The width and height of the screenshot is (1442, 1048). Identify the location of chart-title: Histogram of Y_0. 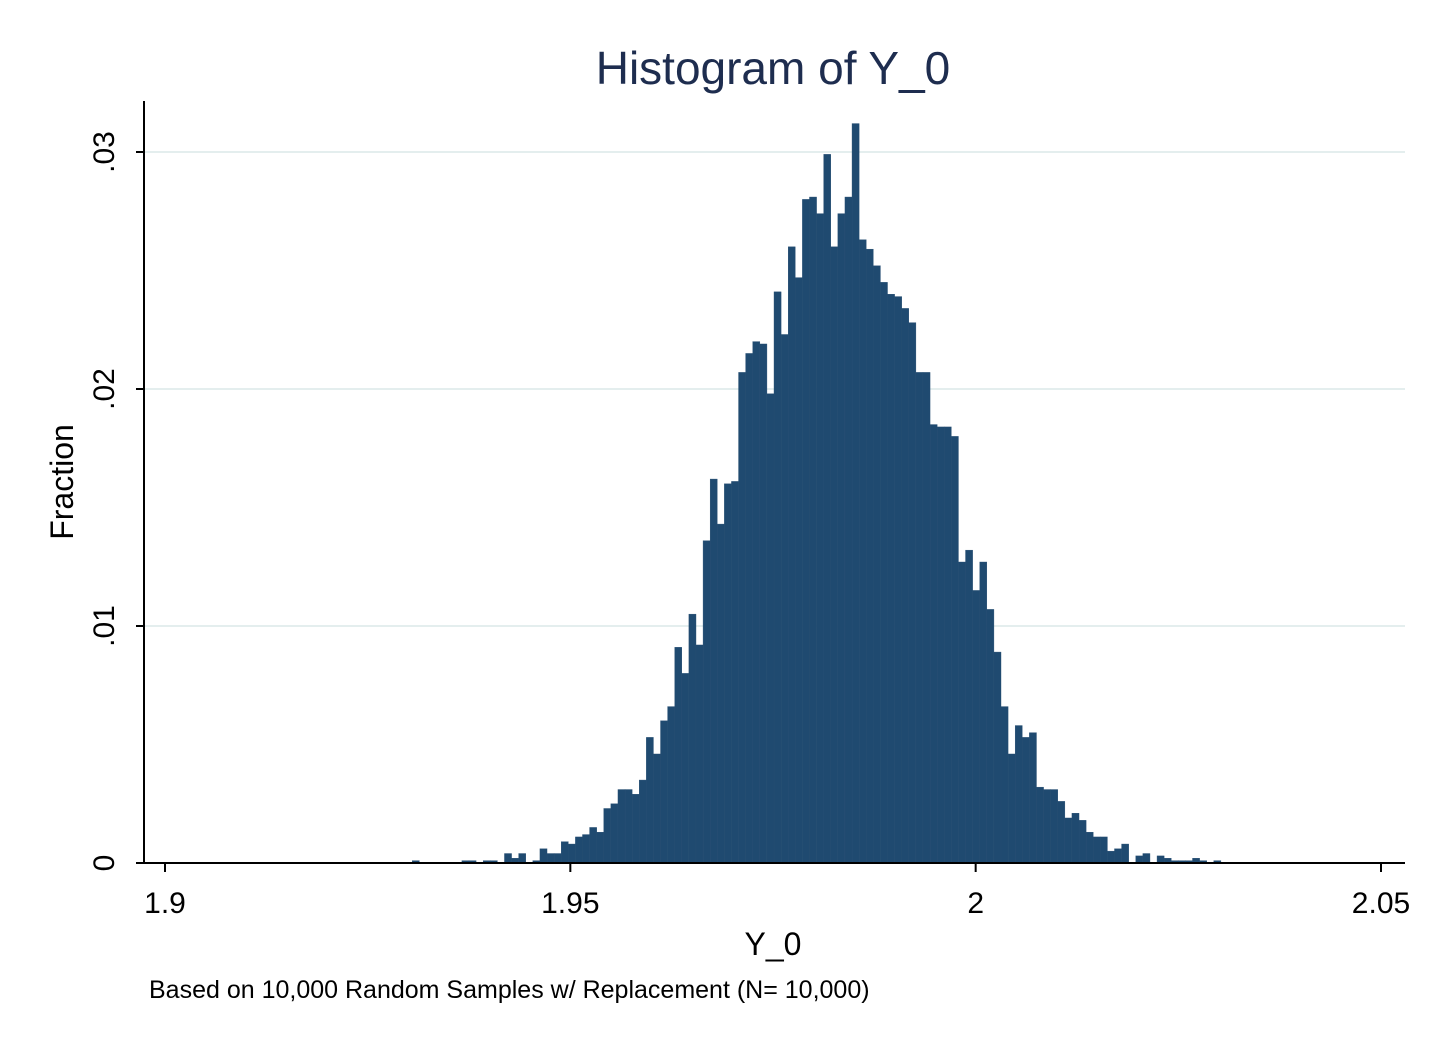
(773, 68).